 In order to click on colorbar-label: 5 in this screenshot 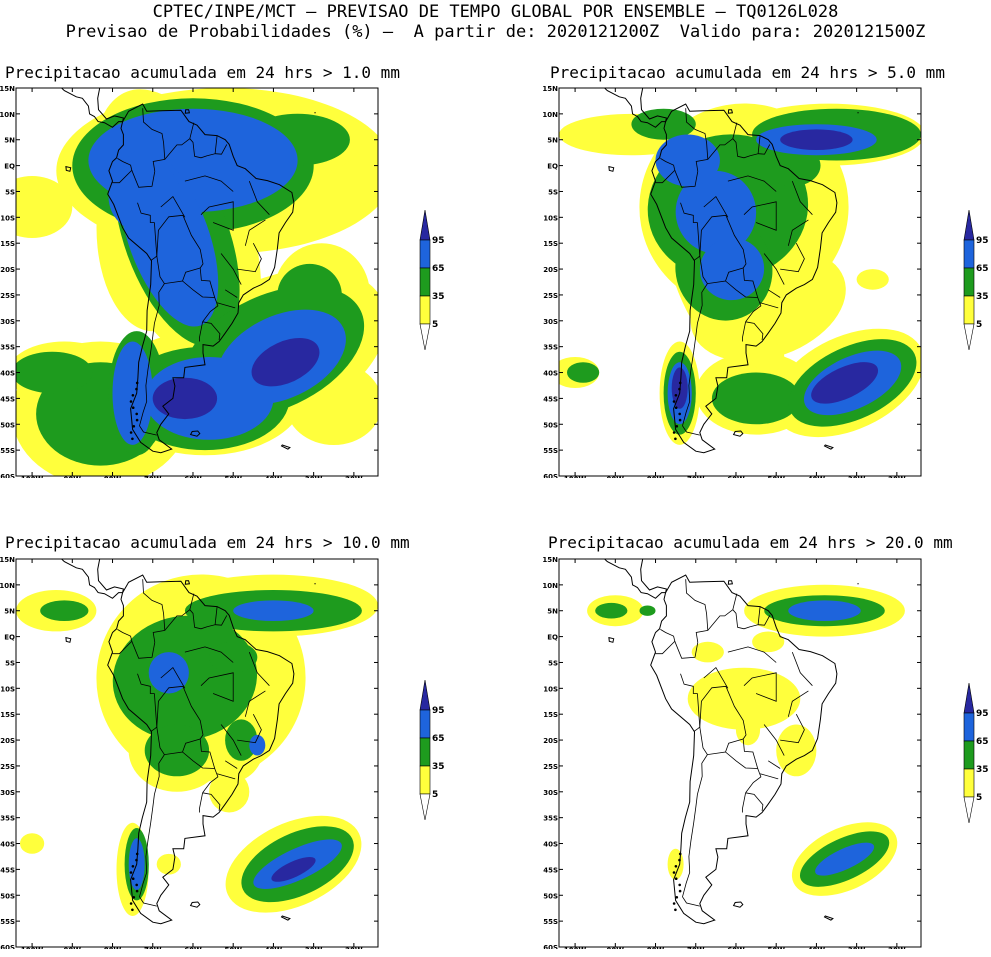, I will do `click(979, 325)`.